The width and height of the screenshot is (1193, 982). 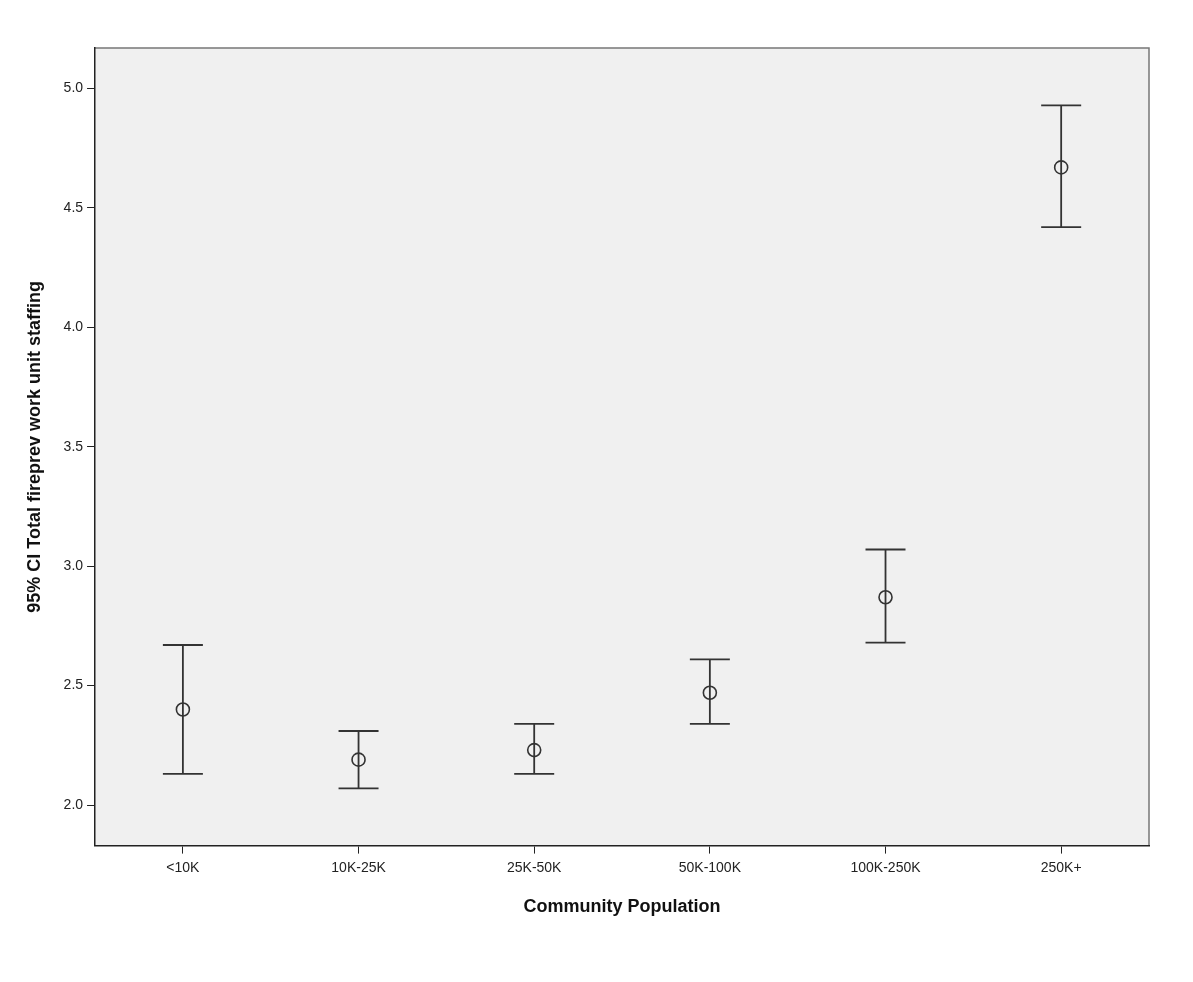 I want to click on x-axis-title: Community Population, so click(x=622, y=906).